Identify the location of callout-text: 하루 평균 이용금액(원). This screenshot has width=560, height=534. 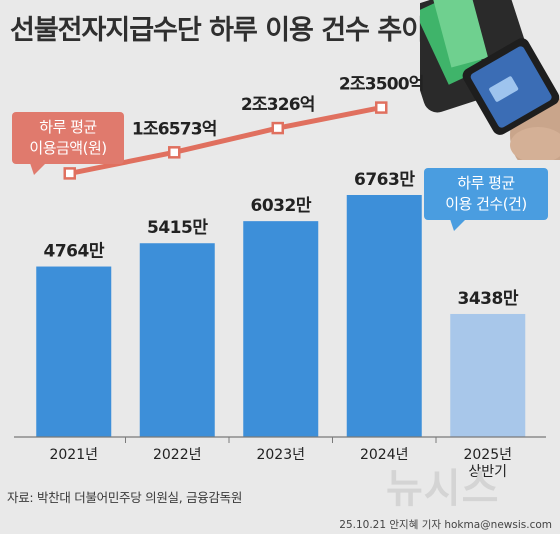
(68, 137).